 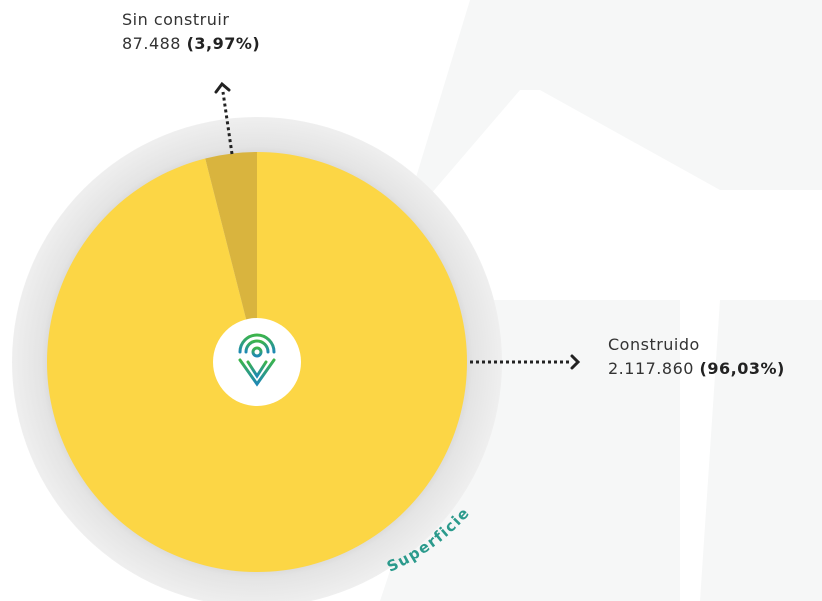 What do you see at coordinates (175, 19) in the screenshot?
I see `label-name: Sin construir` at bounding box center [175, 19].